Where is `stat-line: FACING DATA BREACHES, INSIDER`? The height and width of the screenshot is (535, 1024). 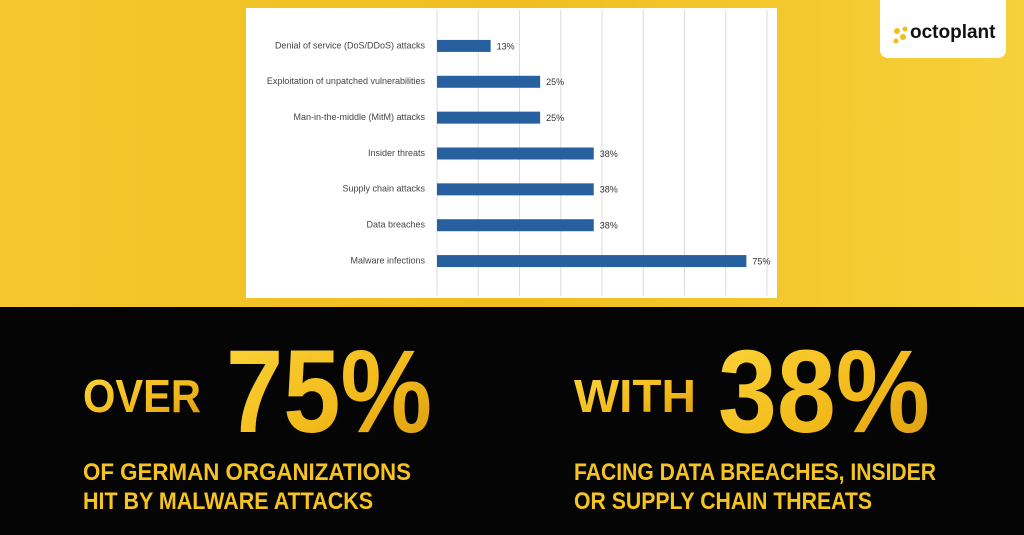
stat-line: FACING DATA BREACHES, INSIDER is located at coordinates (755, 472).